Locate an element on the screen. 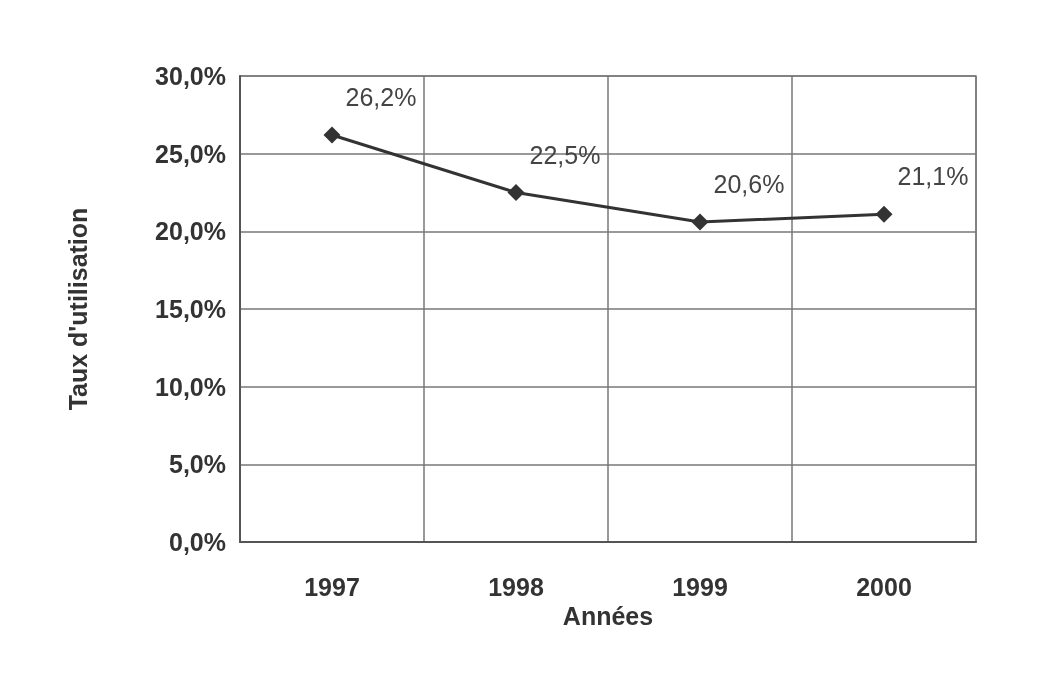  x-tick-label: 1998 is located at coordinates (516, 586).